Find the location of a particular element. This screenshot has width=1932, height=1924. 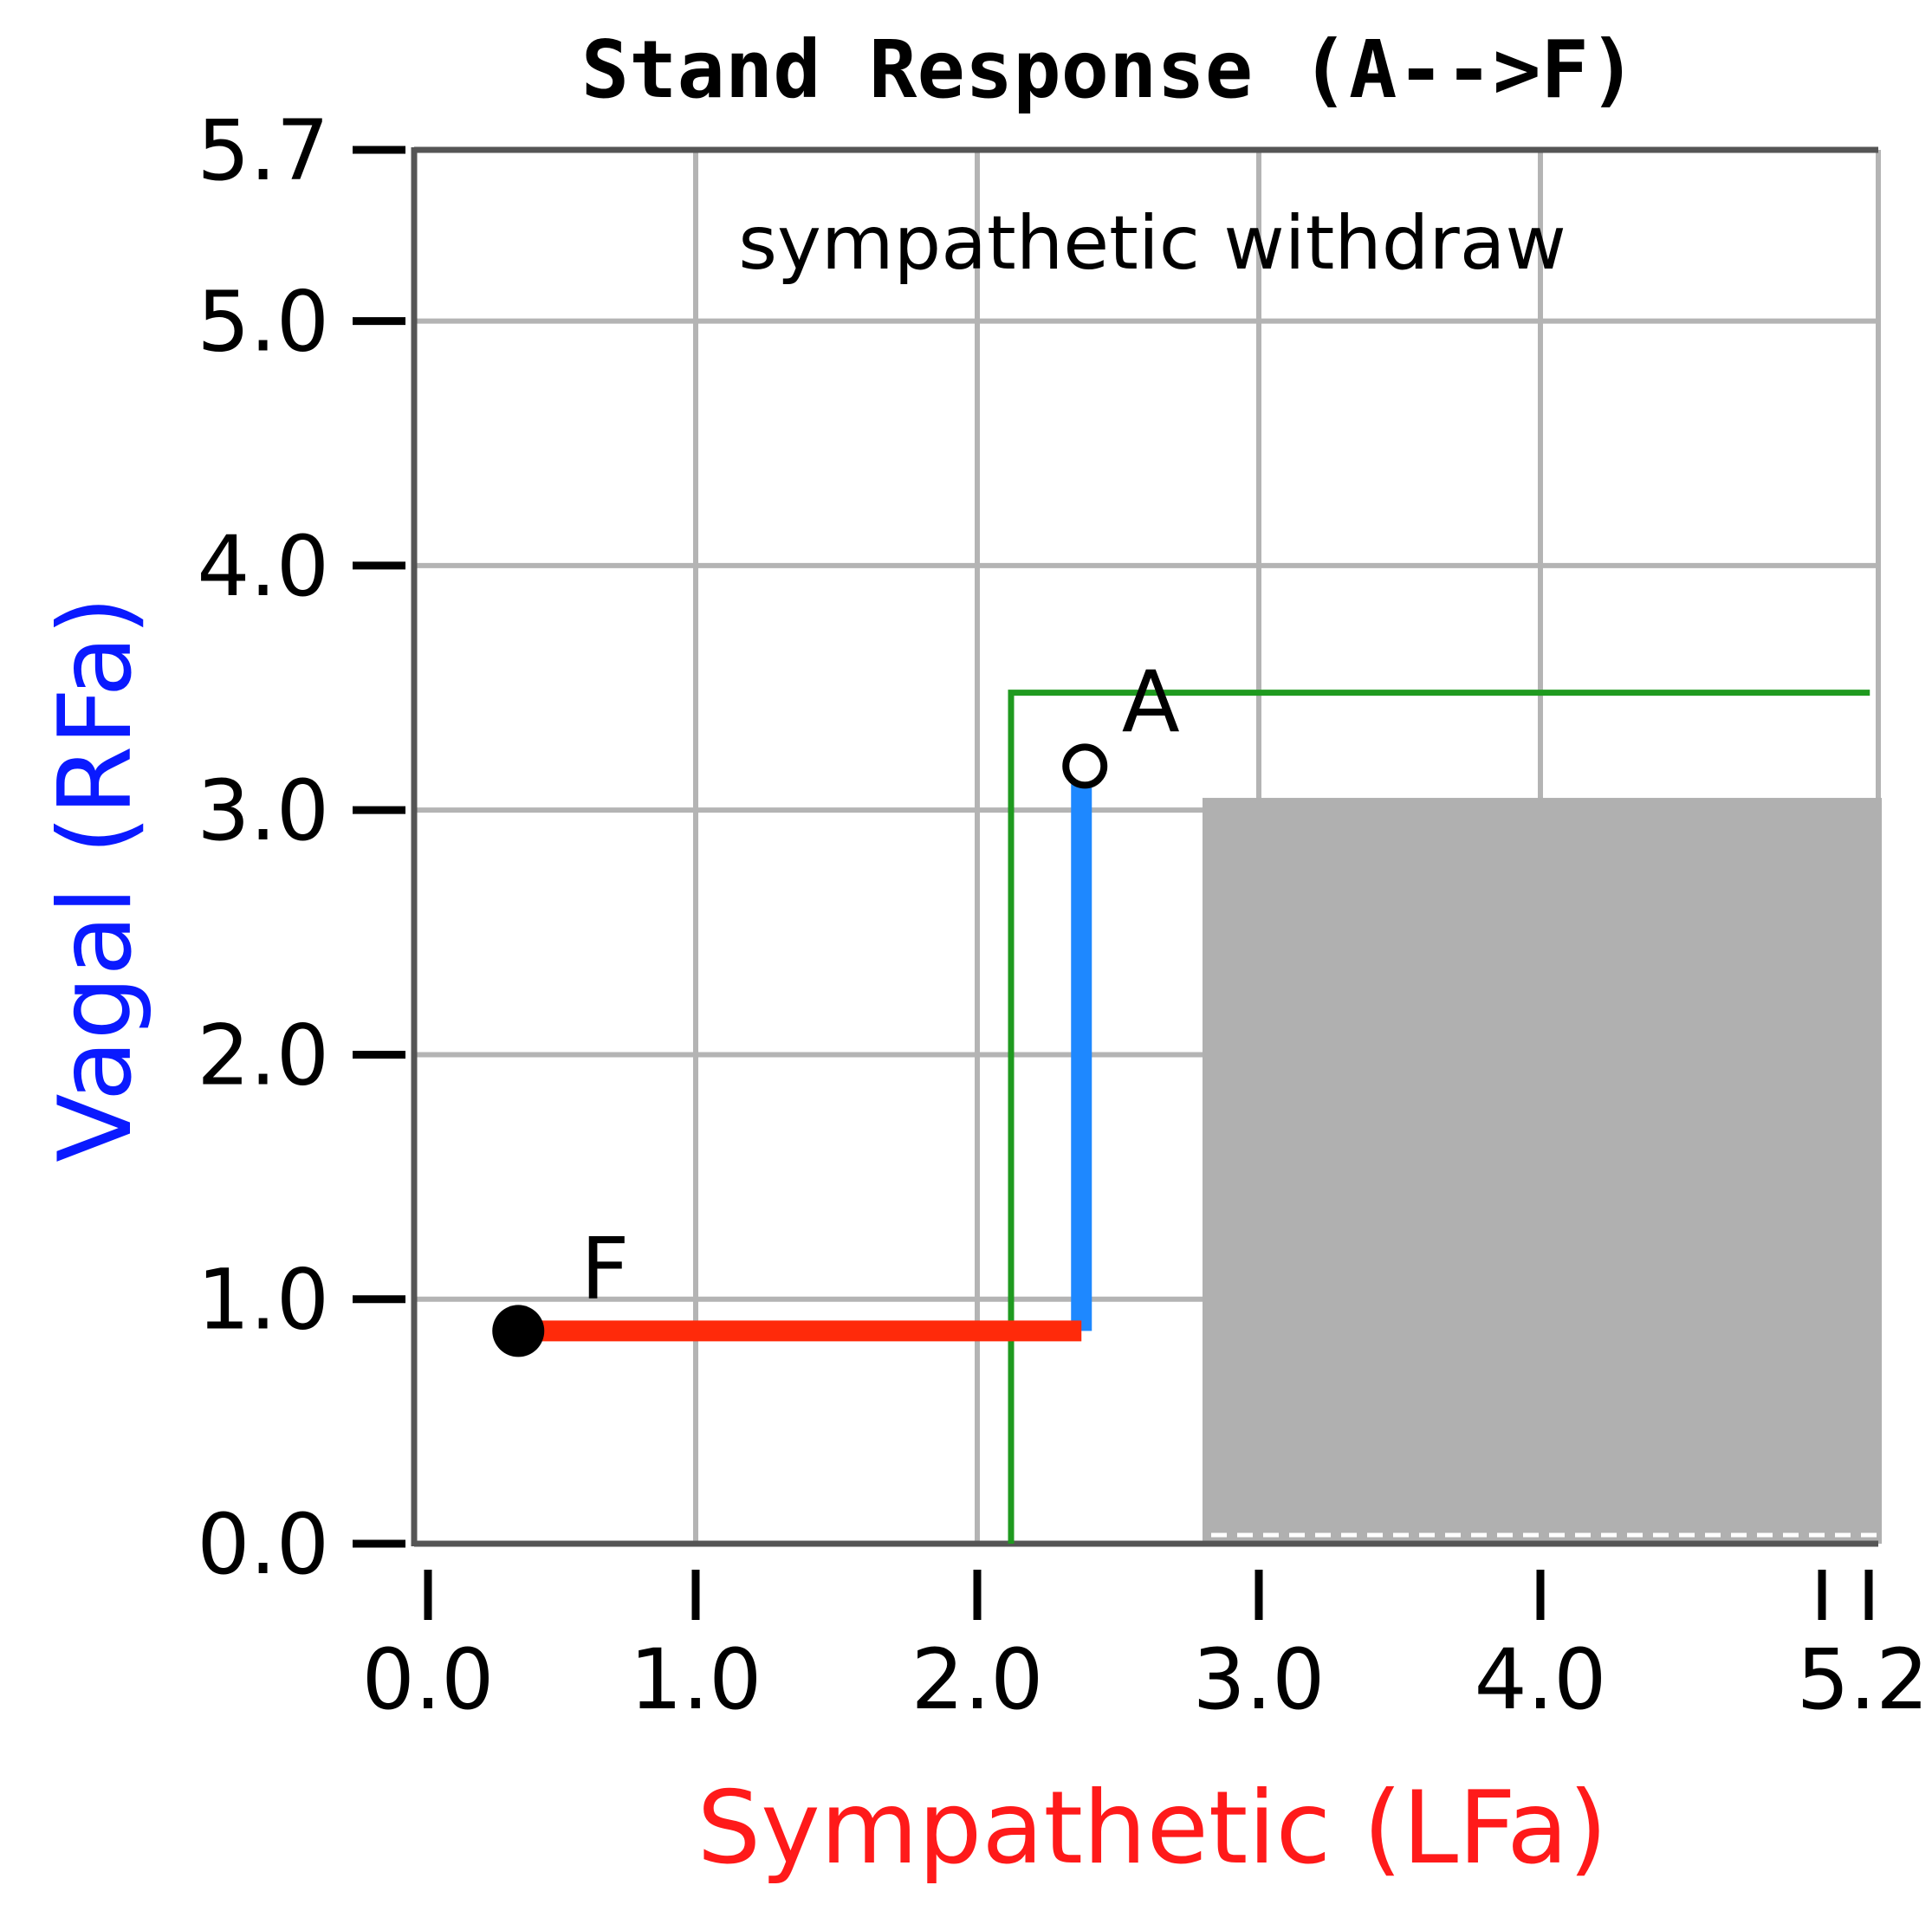

y-tick-label-0: 0.0 is located at coordinates (263, 1545).